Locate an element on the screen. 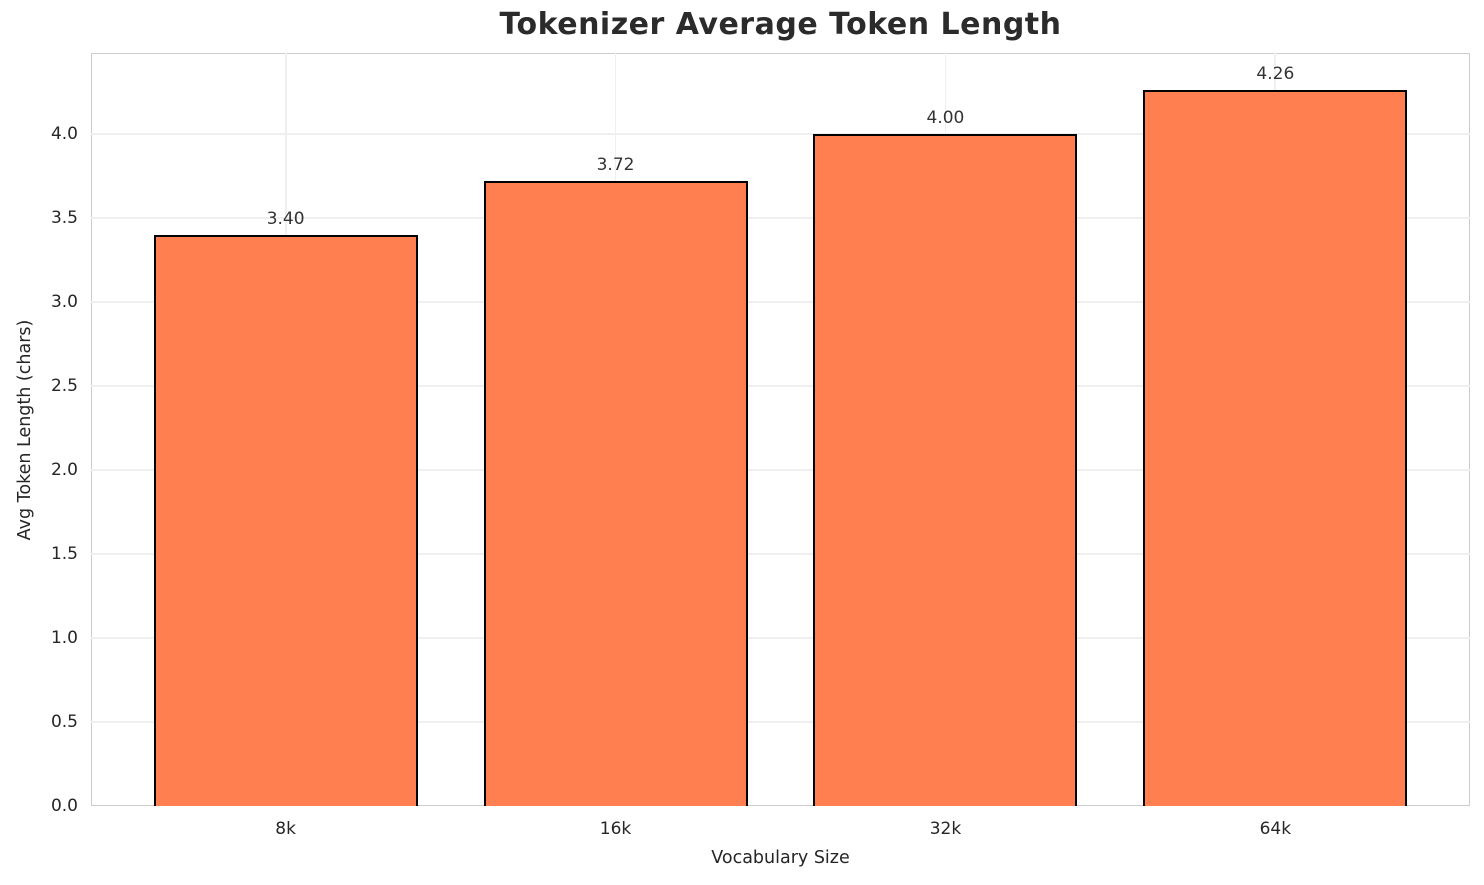 This screenshot has height=885, width=1484. y-tick-label: 0.0 is located at coordinates (64, 806).